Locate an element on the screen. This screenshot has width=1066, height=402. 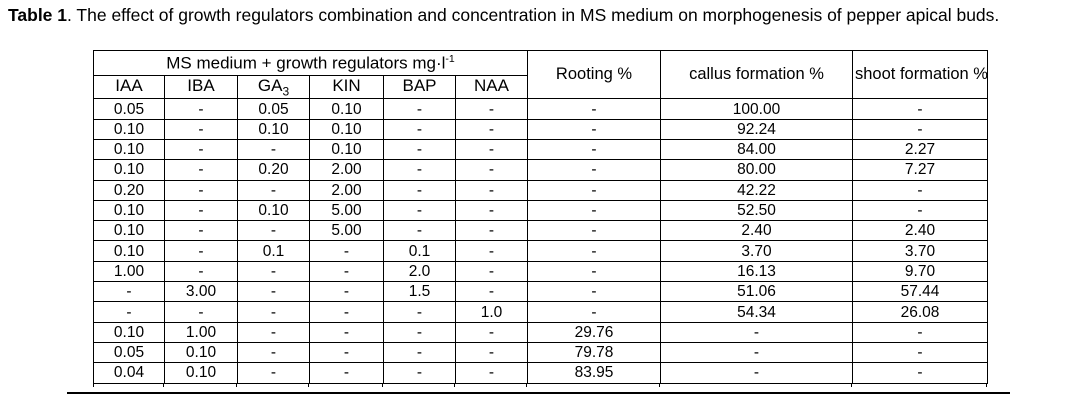
table-cell: 5.00 is located at coordinates (346, 231).